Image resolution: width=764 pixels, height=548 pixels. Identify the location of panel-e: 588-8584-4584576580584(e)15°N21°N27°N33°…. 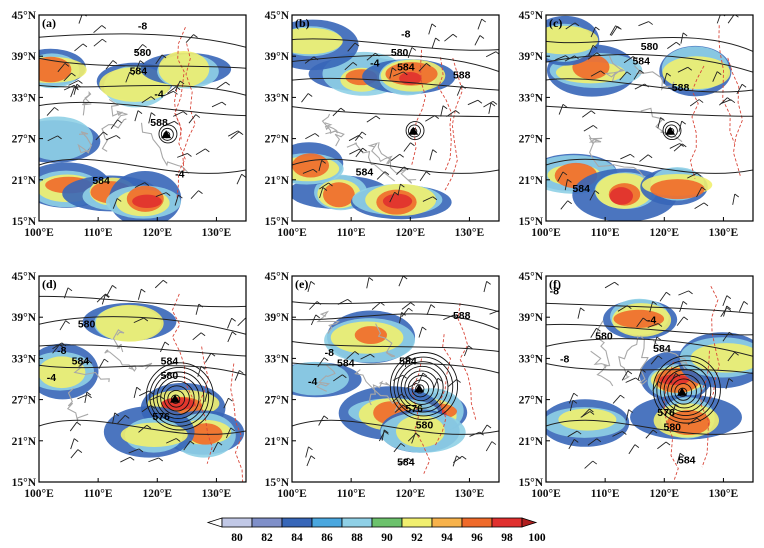
(384, 385).